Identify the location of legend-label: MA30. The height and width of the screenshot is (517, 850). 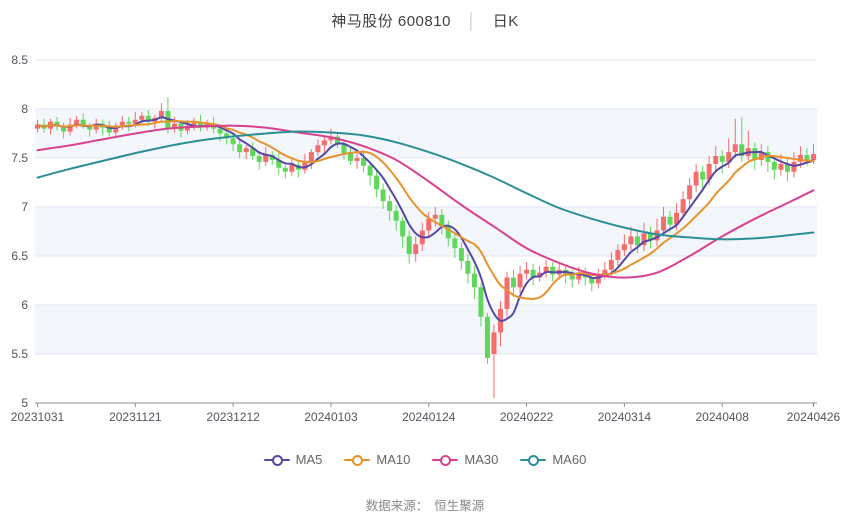
(481, 459).